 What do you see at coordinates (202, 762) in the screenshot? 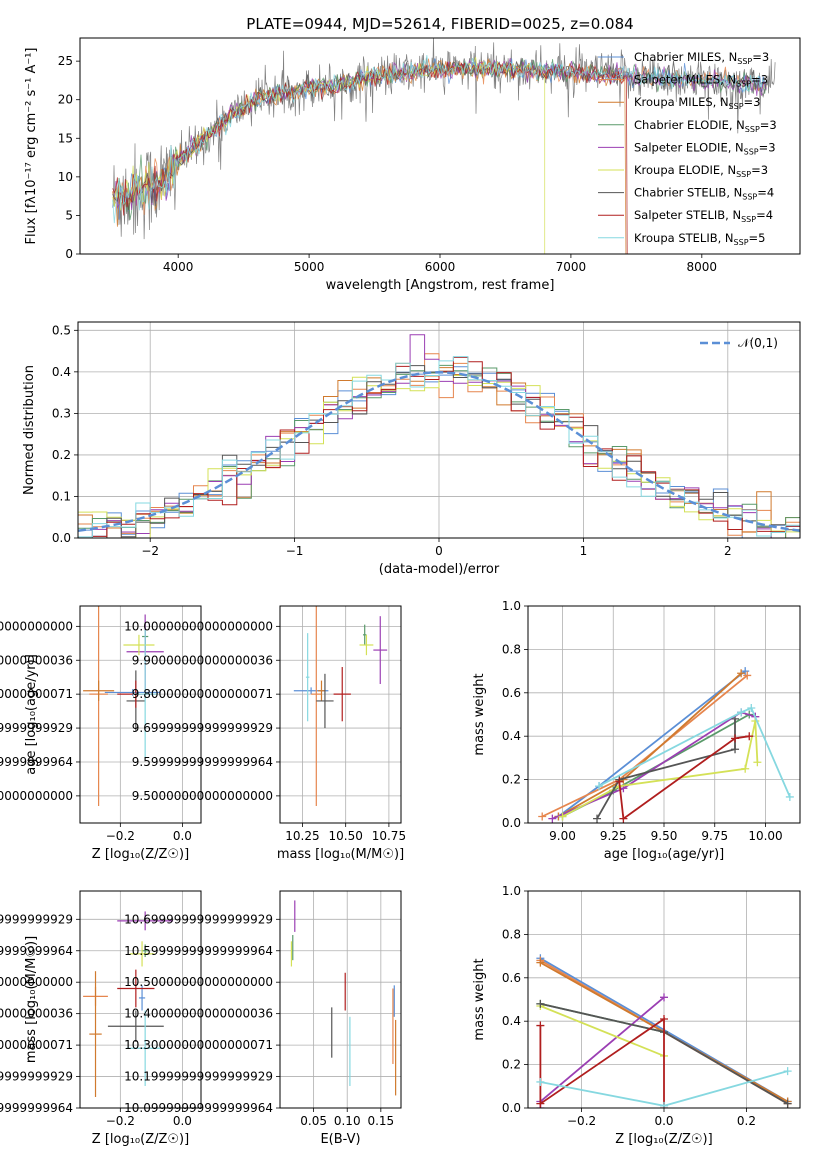
I see `age-vs-mass-ytick-label: 9.59999999999999964` at bounding box center [202, 762].